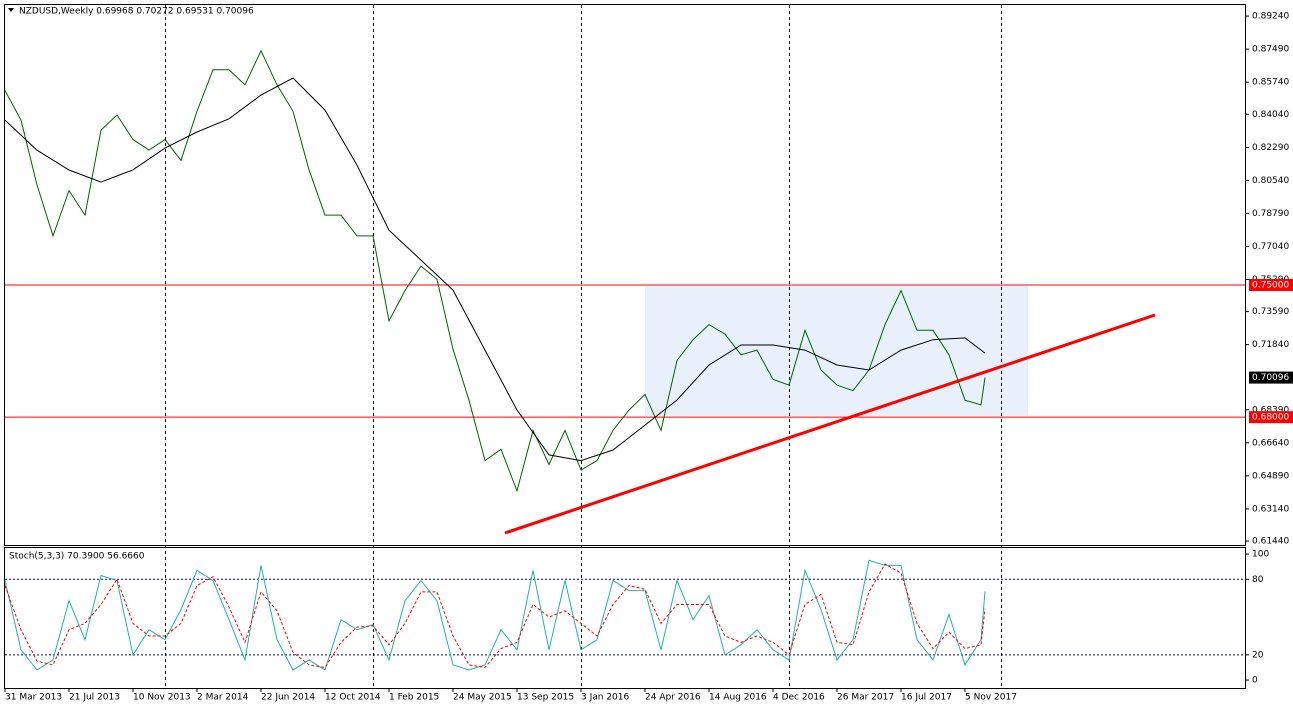  I want to click on level-label: 0.68000, so click(1270, 418).